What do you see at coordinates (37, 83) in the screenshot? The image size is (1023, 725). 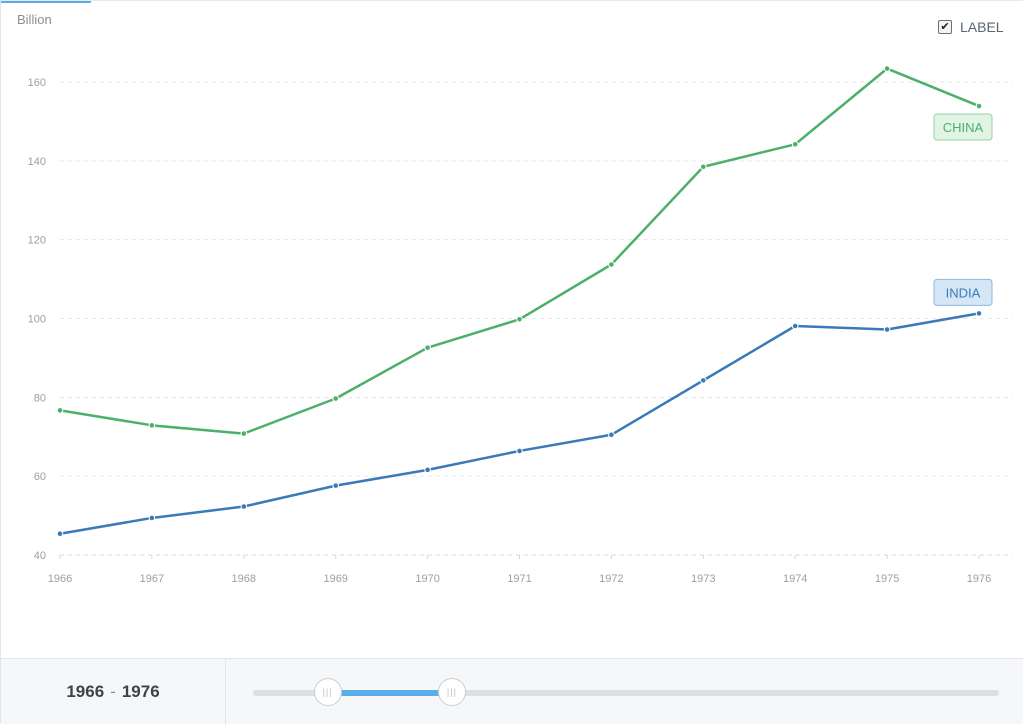 I see `y-tick-label: 160` at bounding box center [37, 83].